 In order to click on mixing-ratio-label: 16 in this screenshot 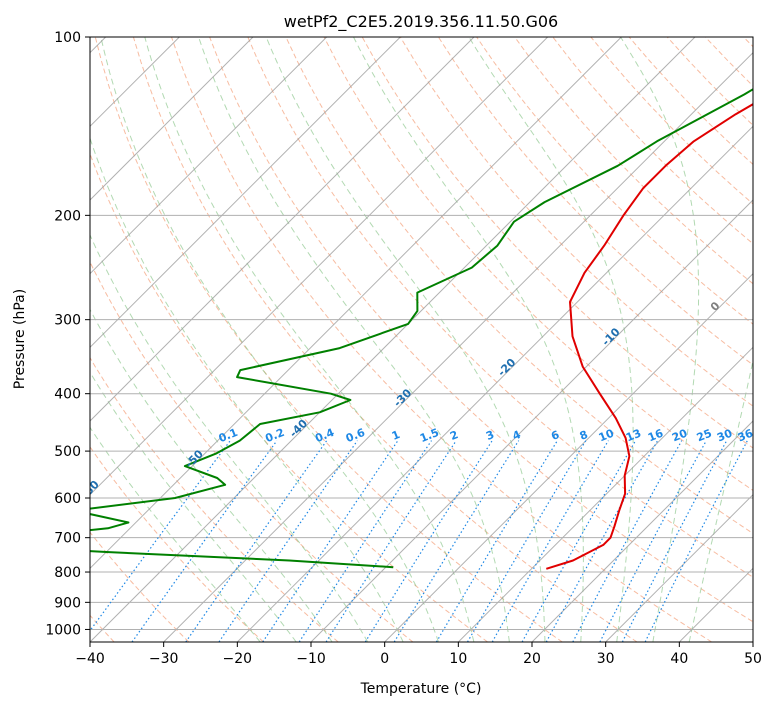, I will do `click(655, 435)`.